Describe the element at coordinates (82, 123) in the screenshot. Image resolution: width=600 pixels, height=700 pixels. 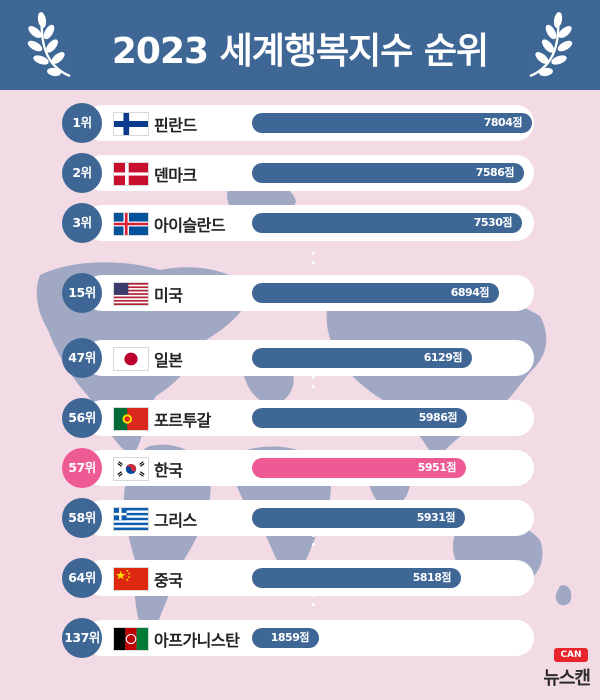
I see `rank-badge: 1위` at that location.